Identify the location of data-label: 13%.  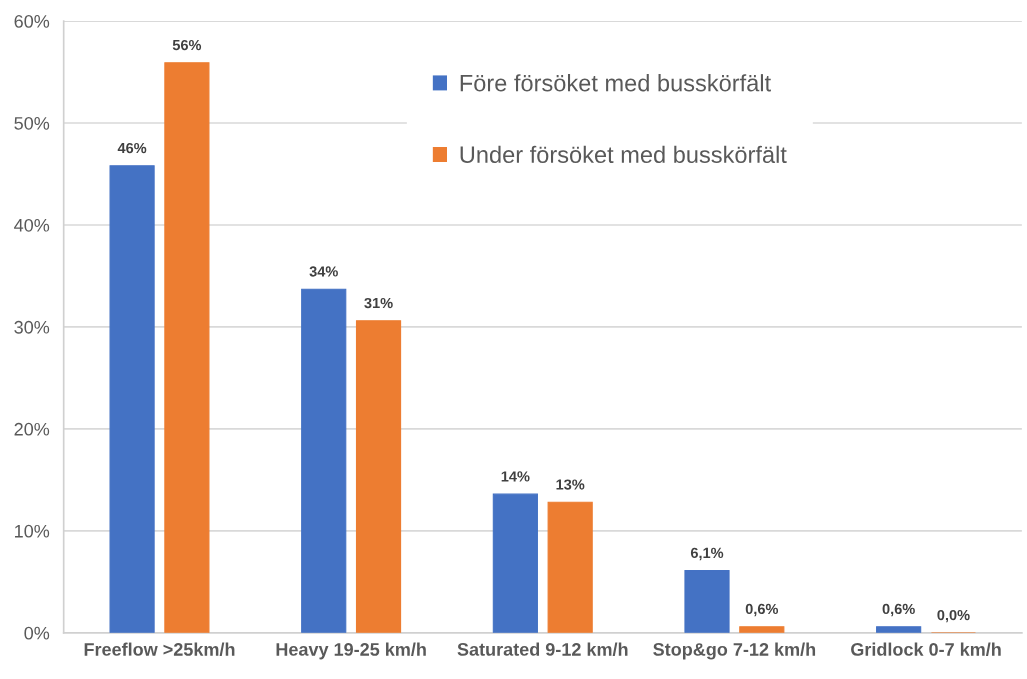
(570, 484).